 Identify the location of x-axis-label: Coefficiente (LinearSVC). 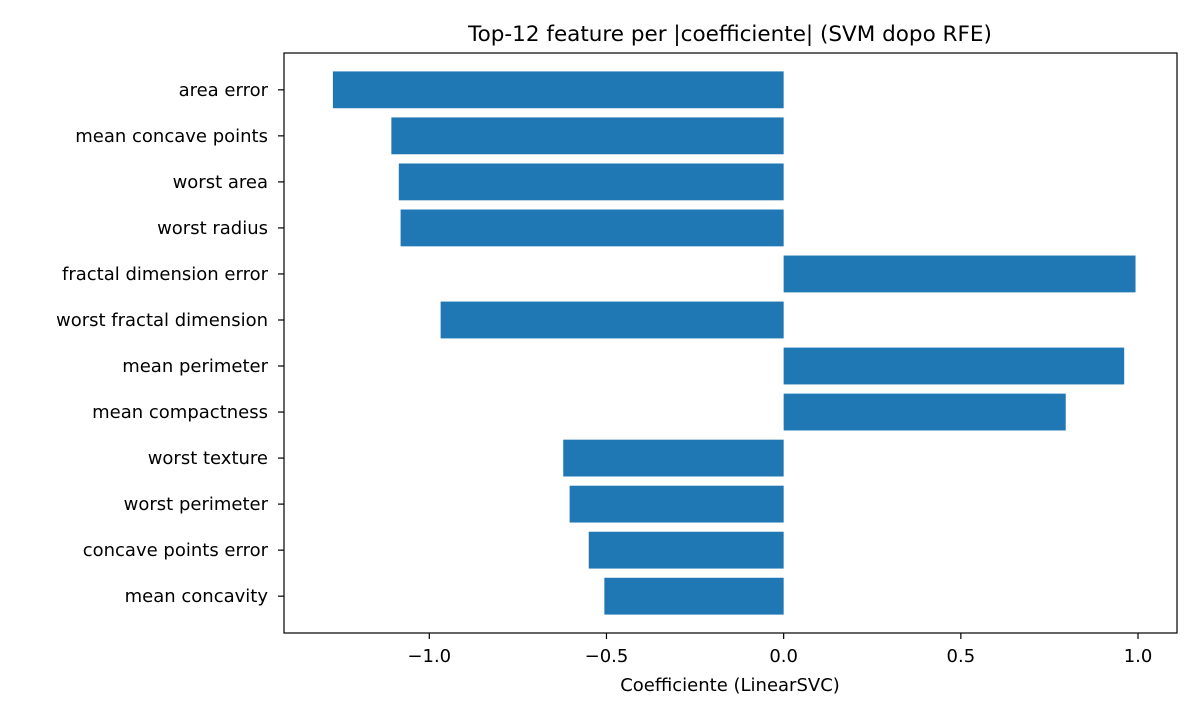
(730, 685).